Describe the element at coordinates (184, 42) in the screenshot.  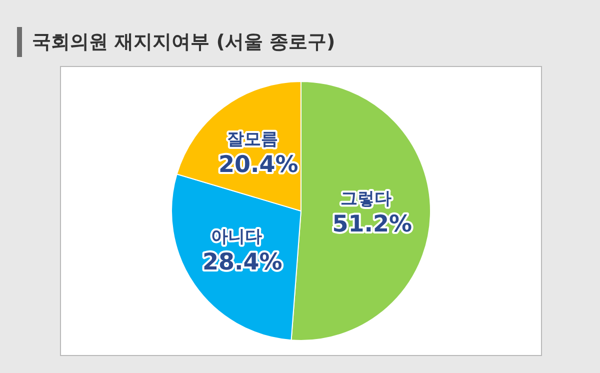
I see `chart-title: 국회의원 재지지여부 (서울 종로구)` at that location.